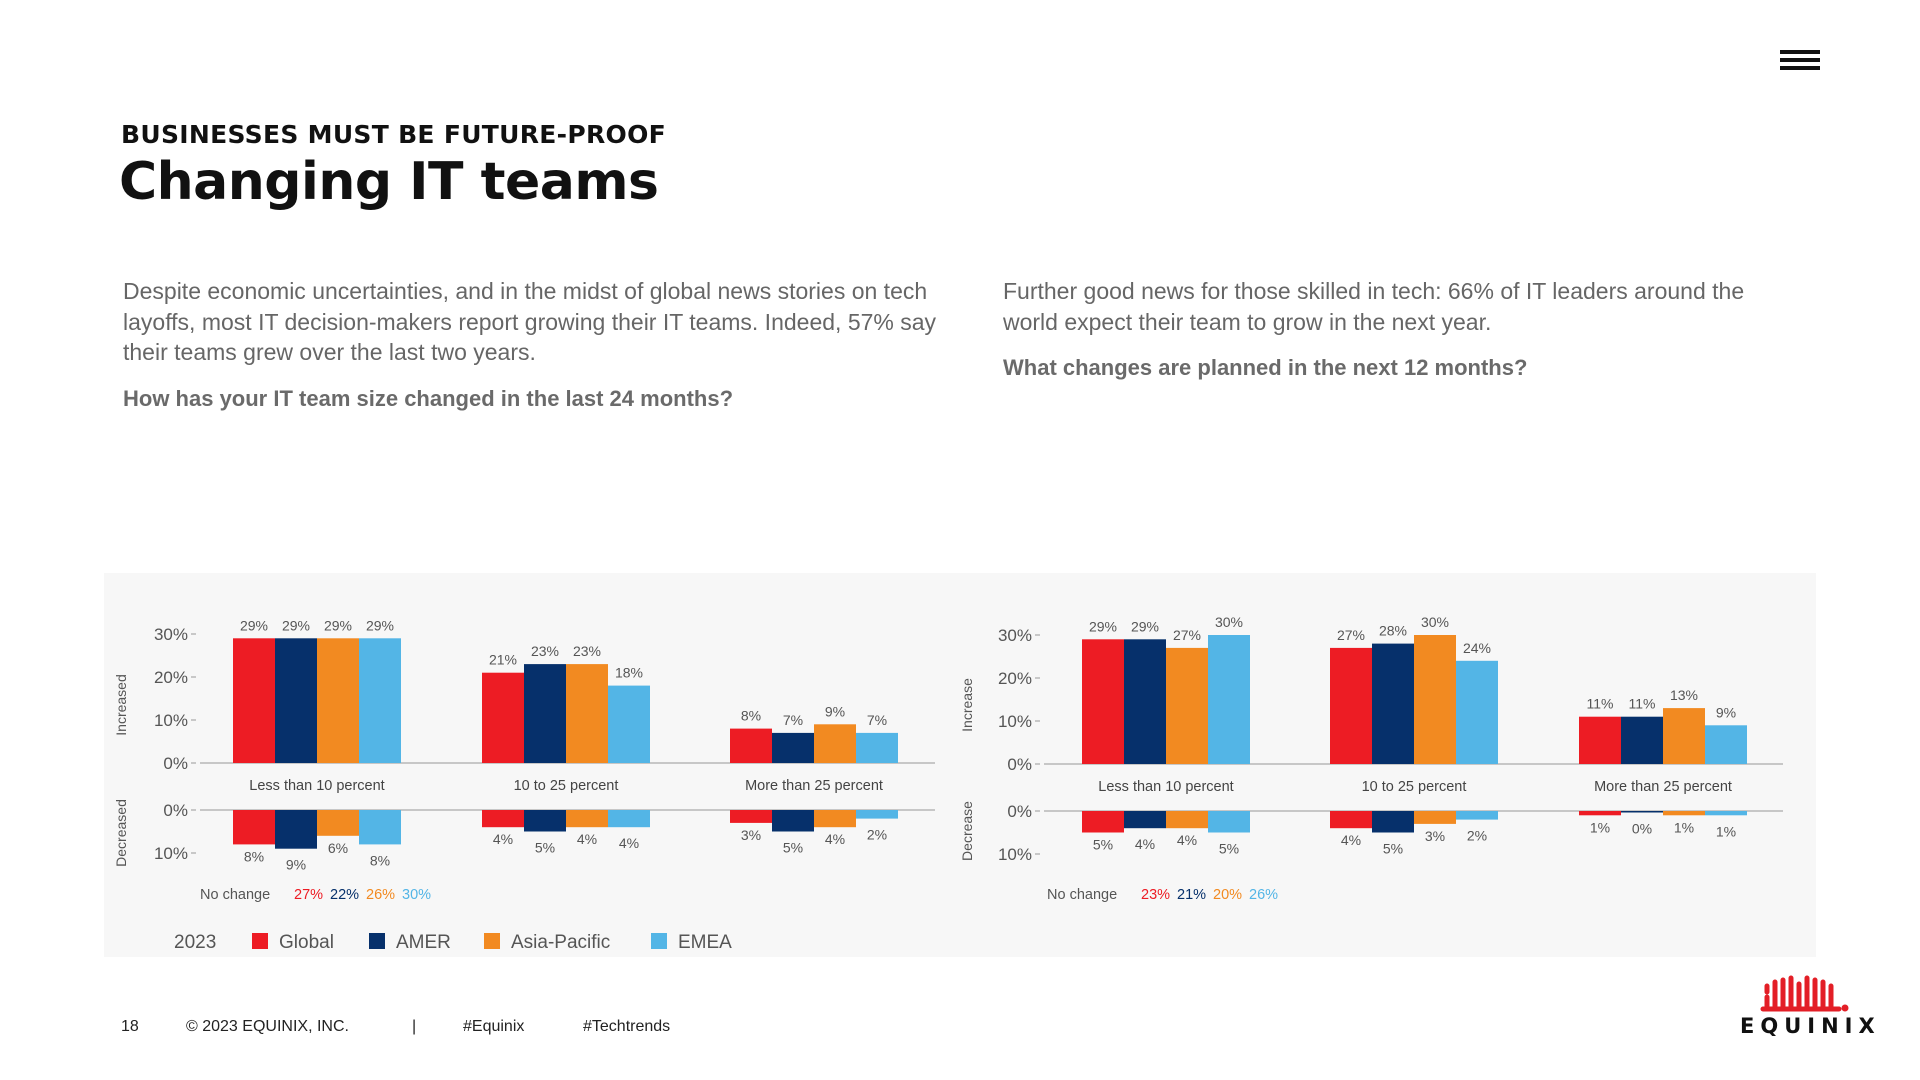 The height and width of the screenshot is (1080, 1920). Describe the element at coordinates (296, 865) in the screenshot. I see `data-label-decrease: 9%` at that location.